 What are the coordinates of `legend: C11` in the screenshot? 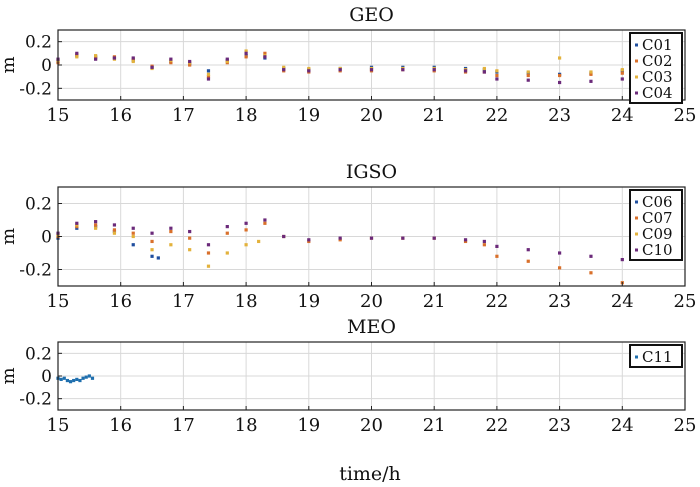 It's located at (656, 356).